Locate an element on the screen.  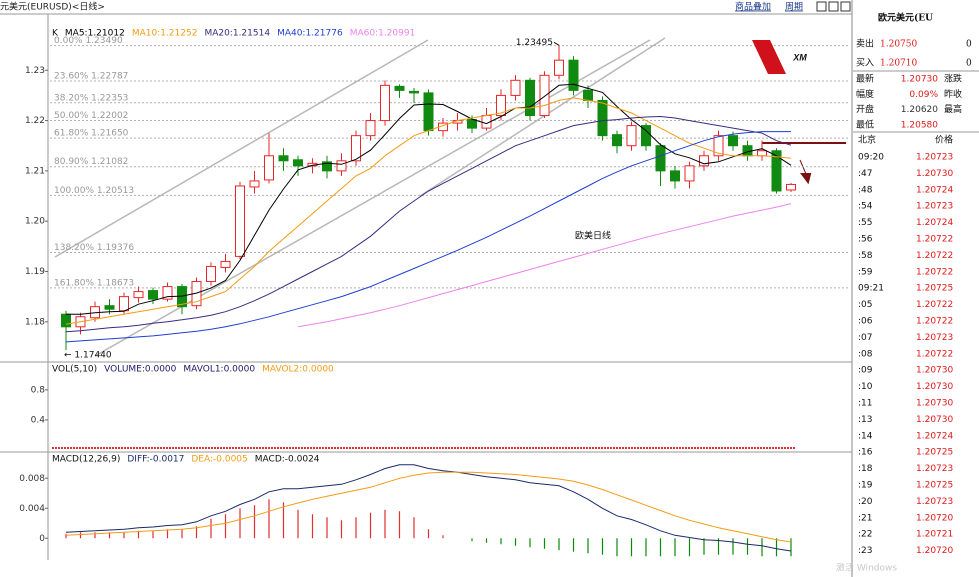
low-label: ← 1.17440 is located at coordinates (88, 355).